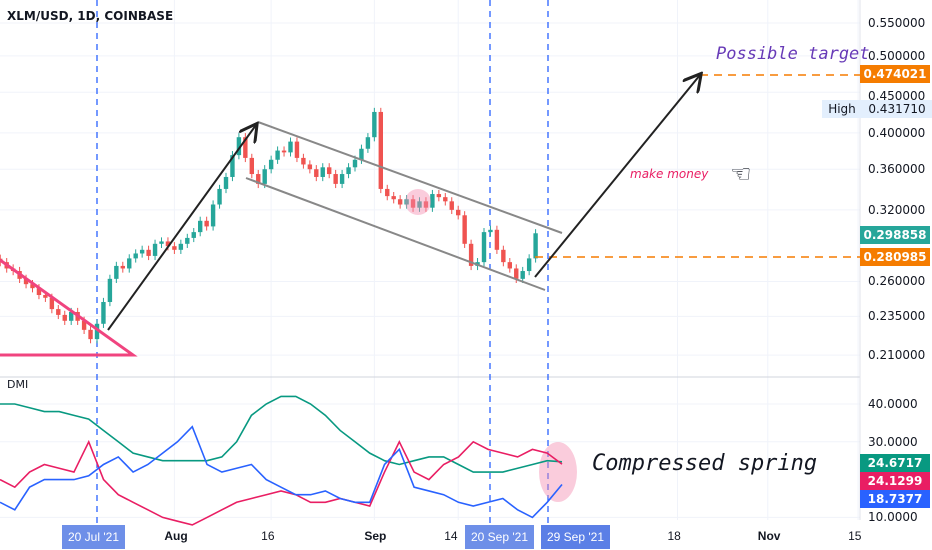 This screenshot has width=932, height=550. I want to click on price-tick: 0.320000, so click(897, 209).